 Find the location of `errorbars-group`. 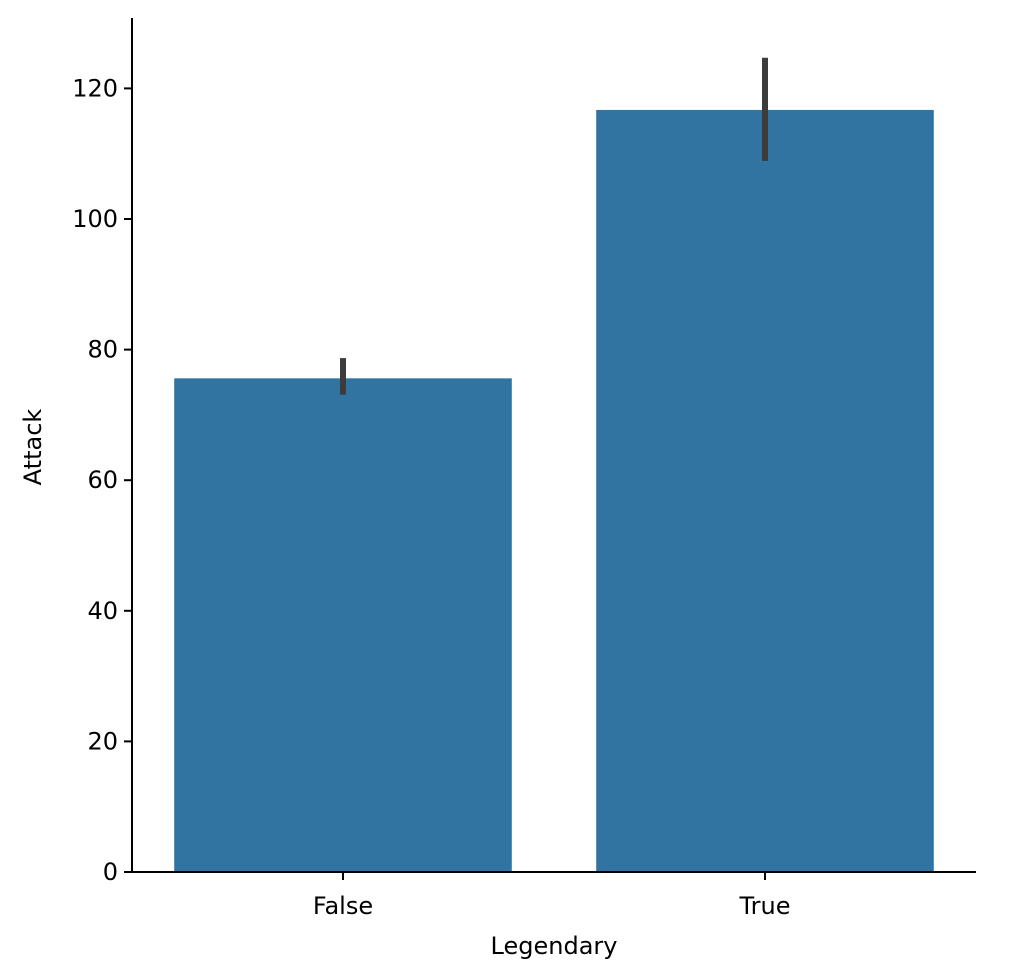

errorbars-group is located at coordinates (554, 226).